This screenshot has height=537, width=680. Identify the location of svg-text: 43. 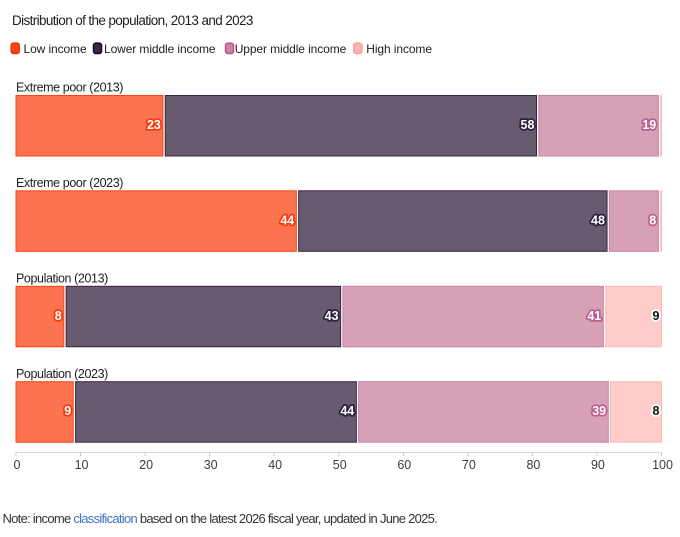
(332, 316).